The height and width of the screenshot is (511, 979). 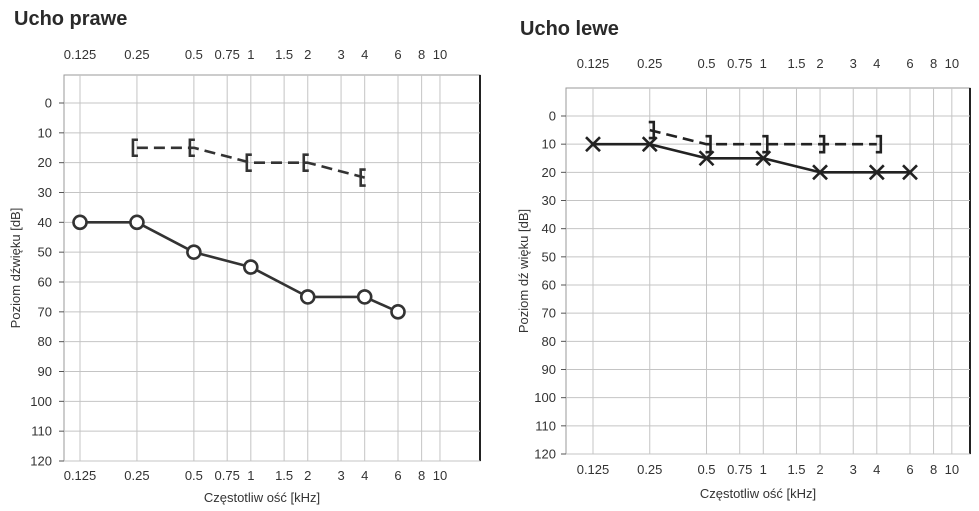 What do you see at coordinates (545, 397) in the screenshot?
I see `y-tick-label: 100` at bounding box center [545, 397].